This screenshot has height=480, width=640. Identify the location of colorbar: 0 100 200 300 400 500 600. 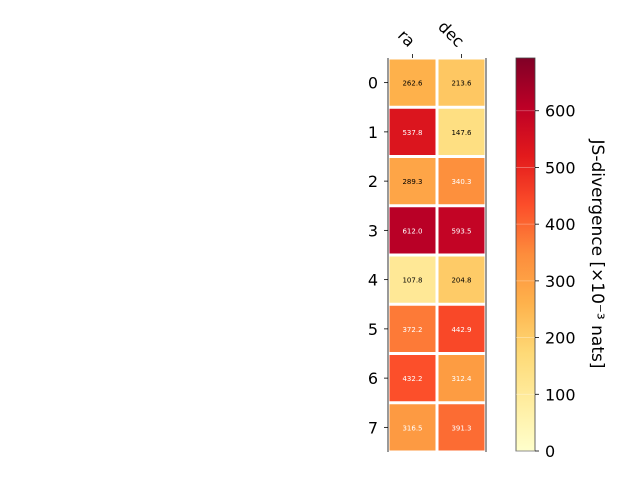
(545, 259).